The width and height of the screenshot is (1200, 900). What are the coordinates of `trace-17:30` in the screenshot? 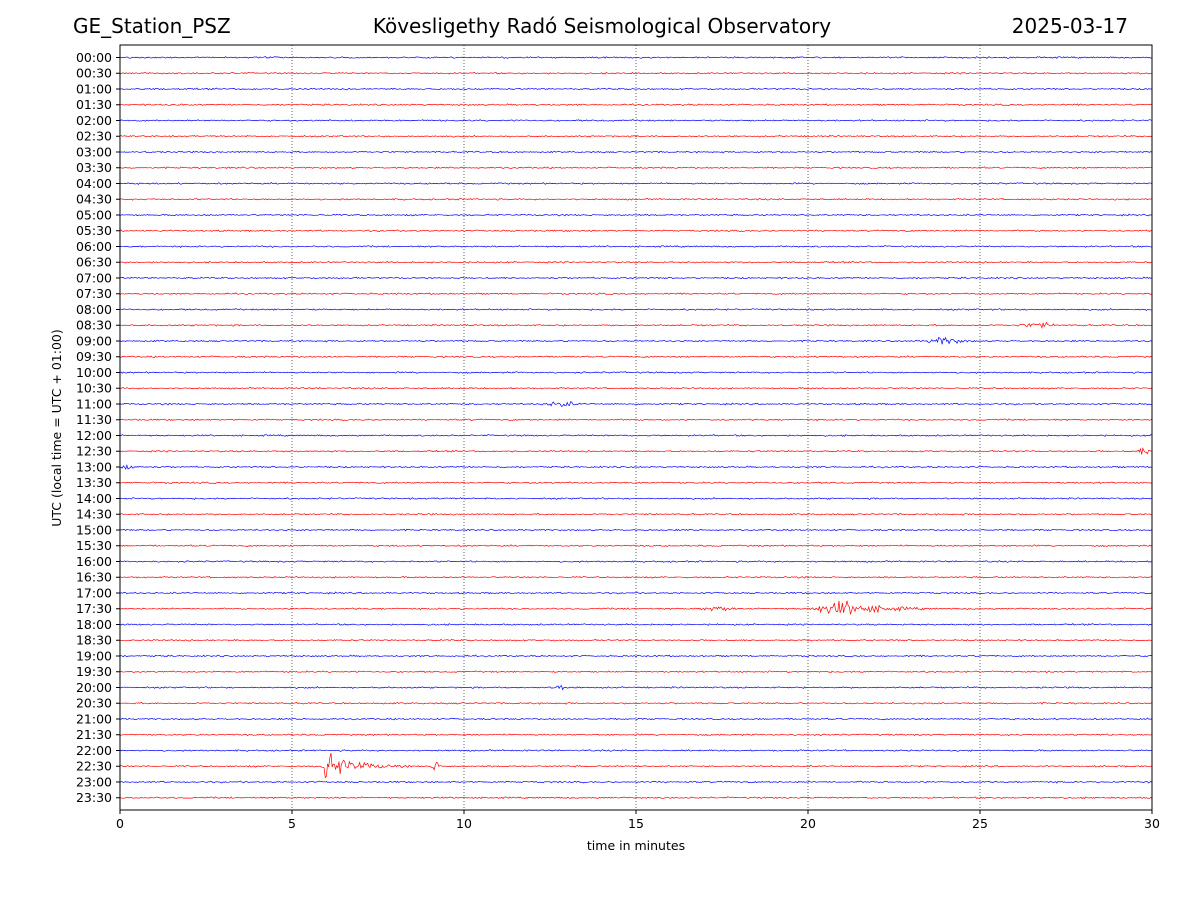 It's located at (636, 607).